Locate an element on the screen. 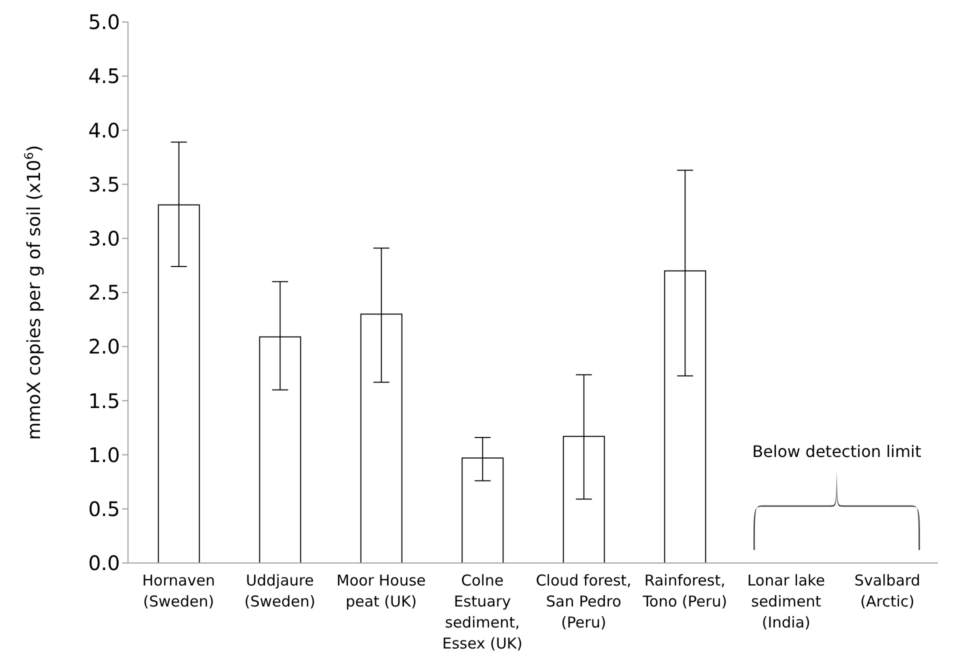  x-tick-label: Lonar lake sediment (India) is located at coordinates (786, 602).